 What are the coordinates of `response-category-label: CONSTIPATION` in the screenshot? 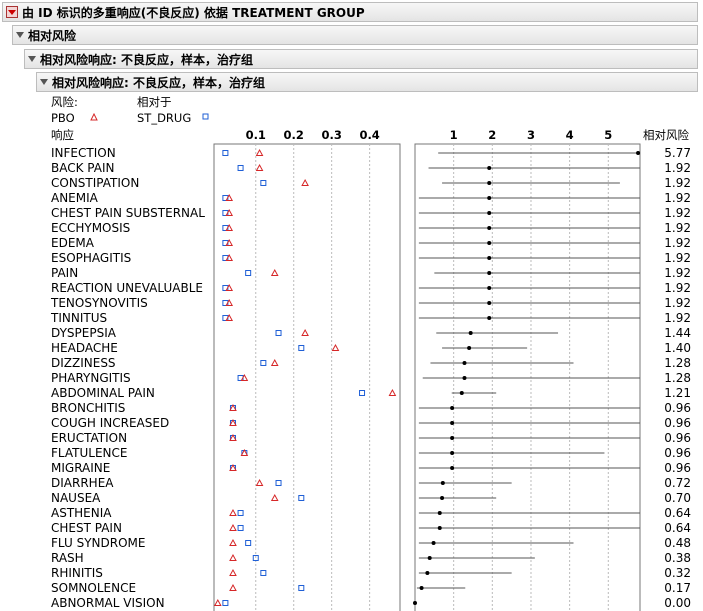 It's located at (95, 183).